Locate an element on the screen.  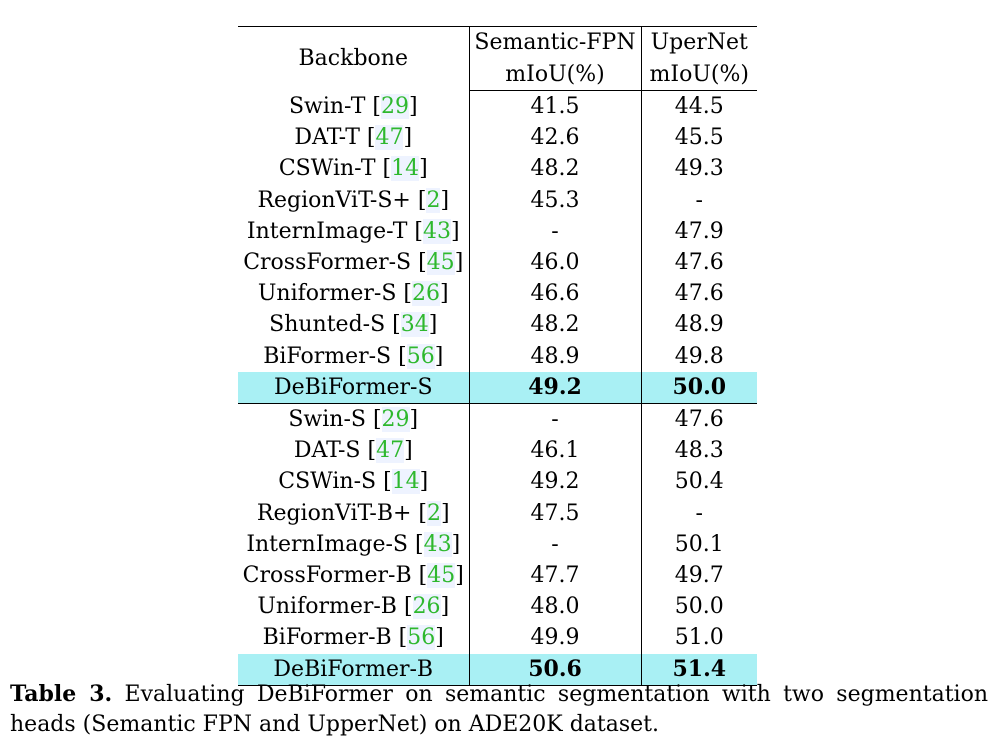
table-row: RegionViT-B+ [2] 47.5 - is located at coordinates (497, 513).